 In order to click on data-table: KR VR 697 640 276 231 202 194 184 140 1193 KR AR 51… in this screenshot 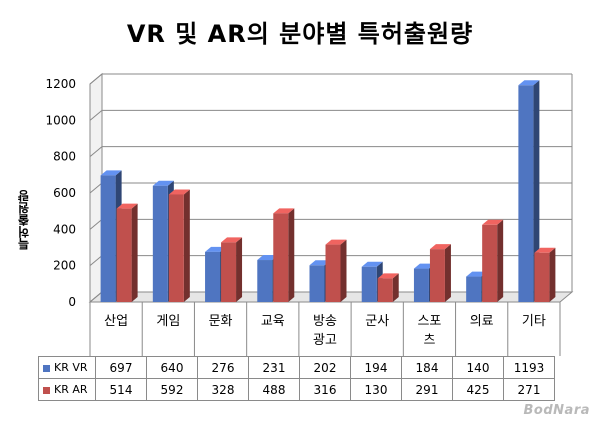, I will do `click(296, 378)`.